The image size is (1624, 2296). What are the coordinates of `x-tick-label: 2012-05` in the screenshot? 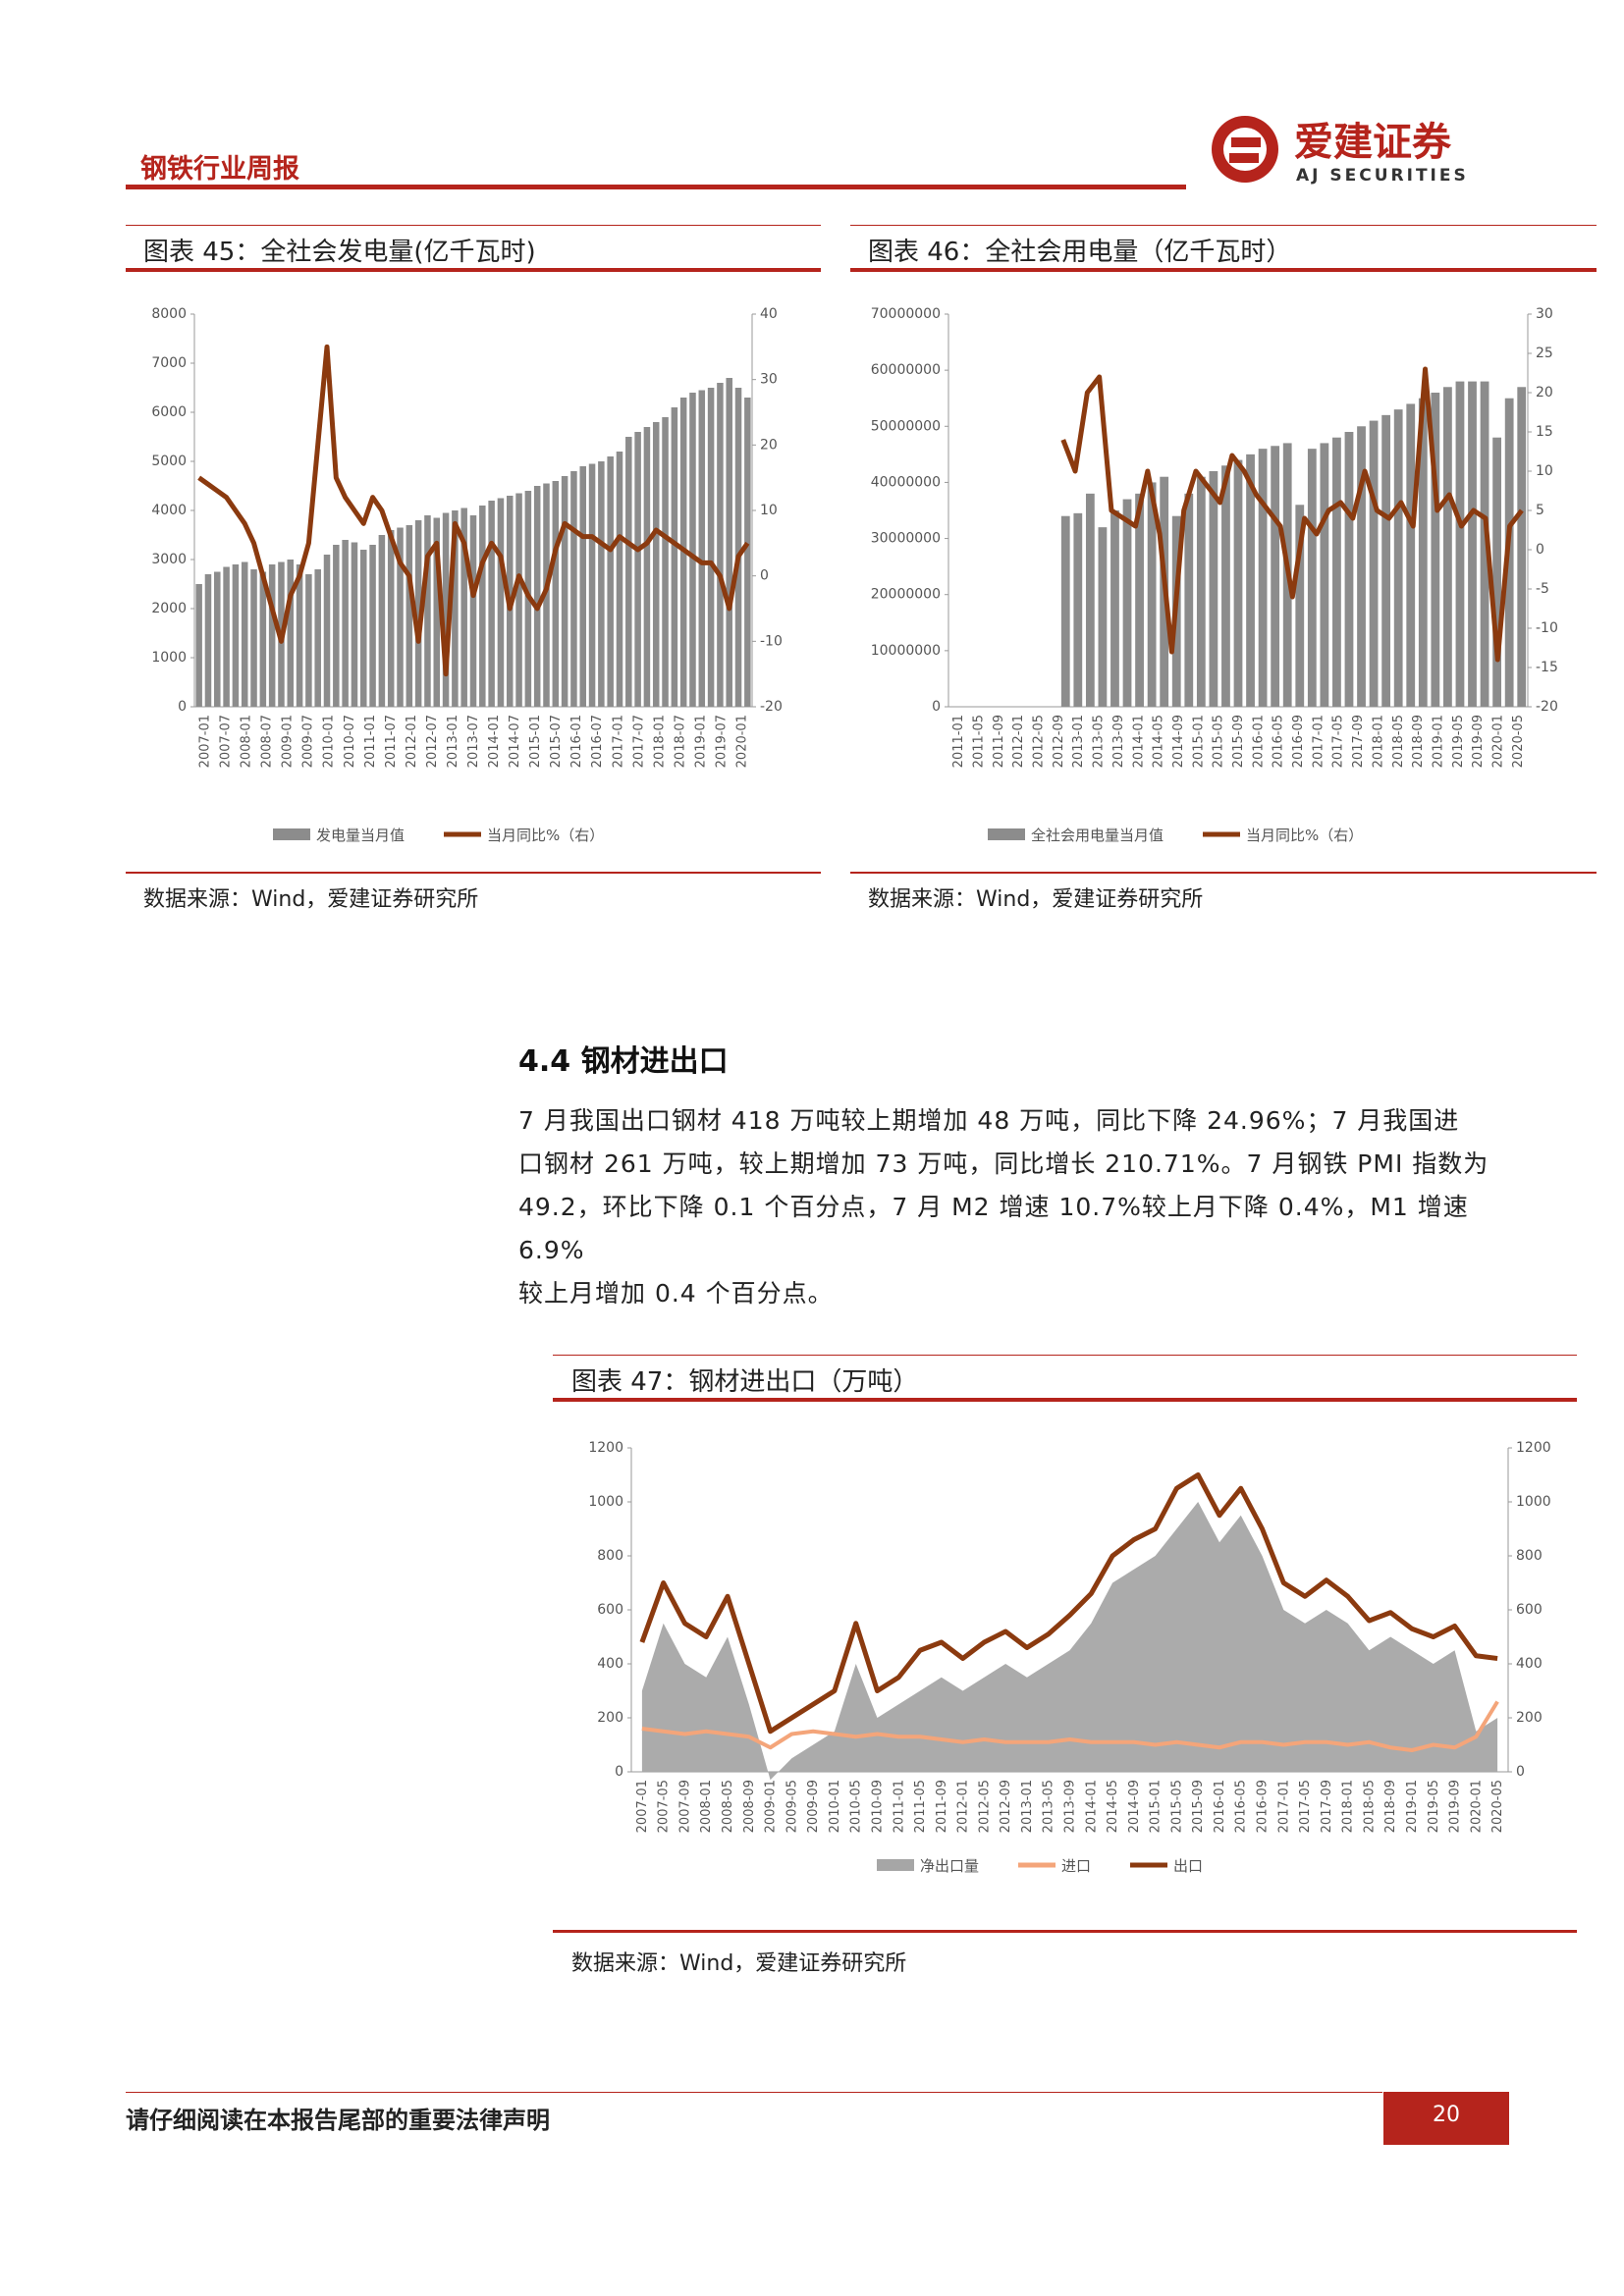 It's located at (1039, 741).